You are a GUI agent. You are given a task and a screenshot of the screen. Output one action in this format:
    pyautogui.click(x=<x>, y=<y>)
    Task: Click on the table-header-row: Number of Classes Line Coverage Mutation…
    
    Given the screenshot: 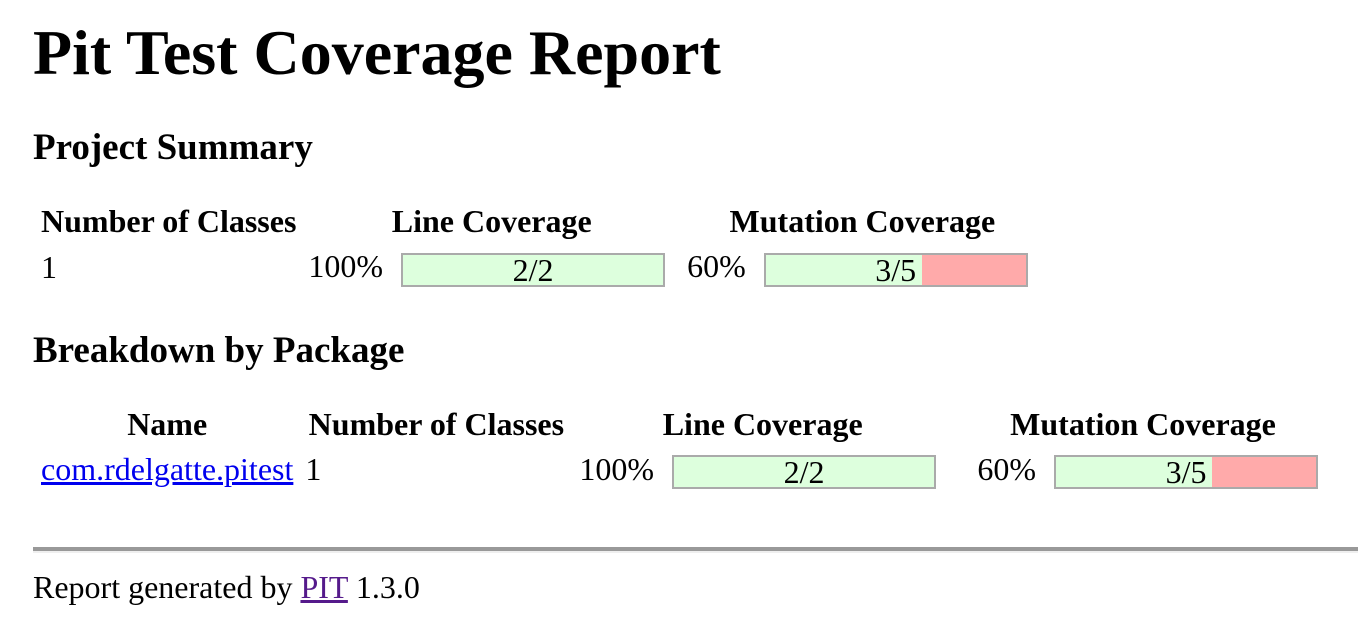 What is the action you would take?
    pyautogui.click(x=539, y=220)
    